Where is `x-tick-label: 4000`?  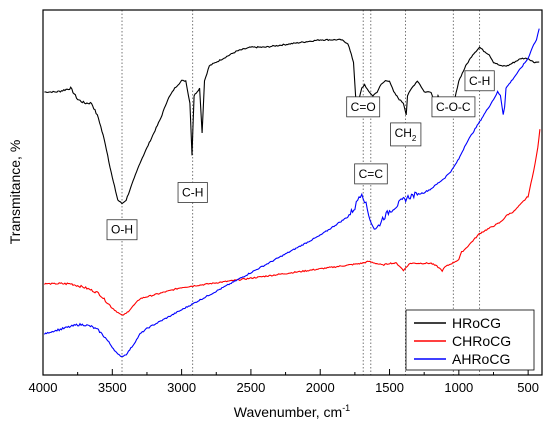
x-tick-label: 4000 is located at coordinates (43, 387).